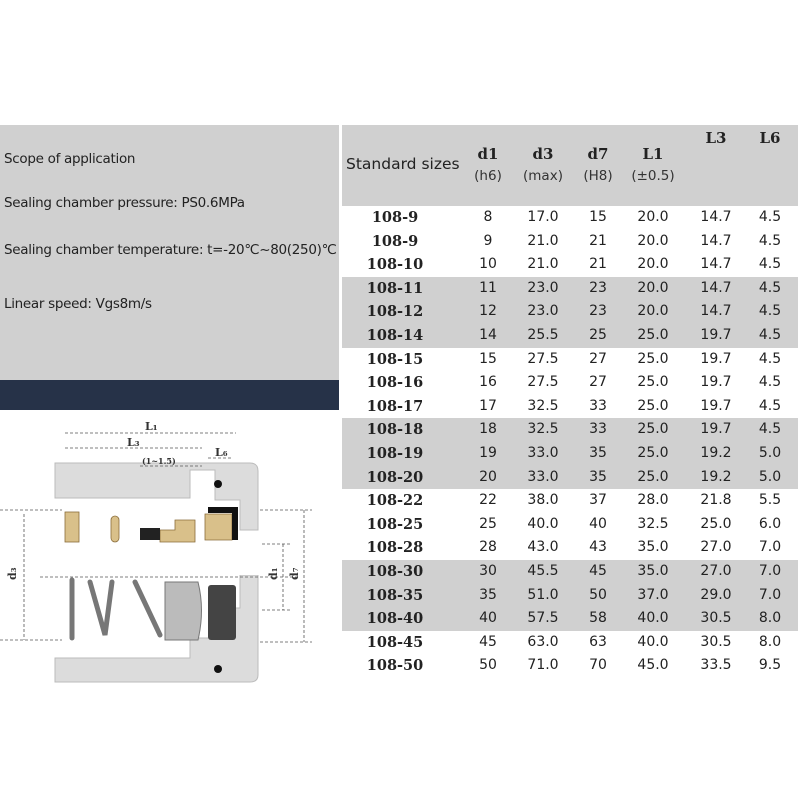  What do you see at coordinates (543, 176) in the screenshot?
I see `header-d3-sub: (max)` at bounding box center [543, 176].